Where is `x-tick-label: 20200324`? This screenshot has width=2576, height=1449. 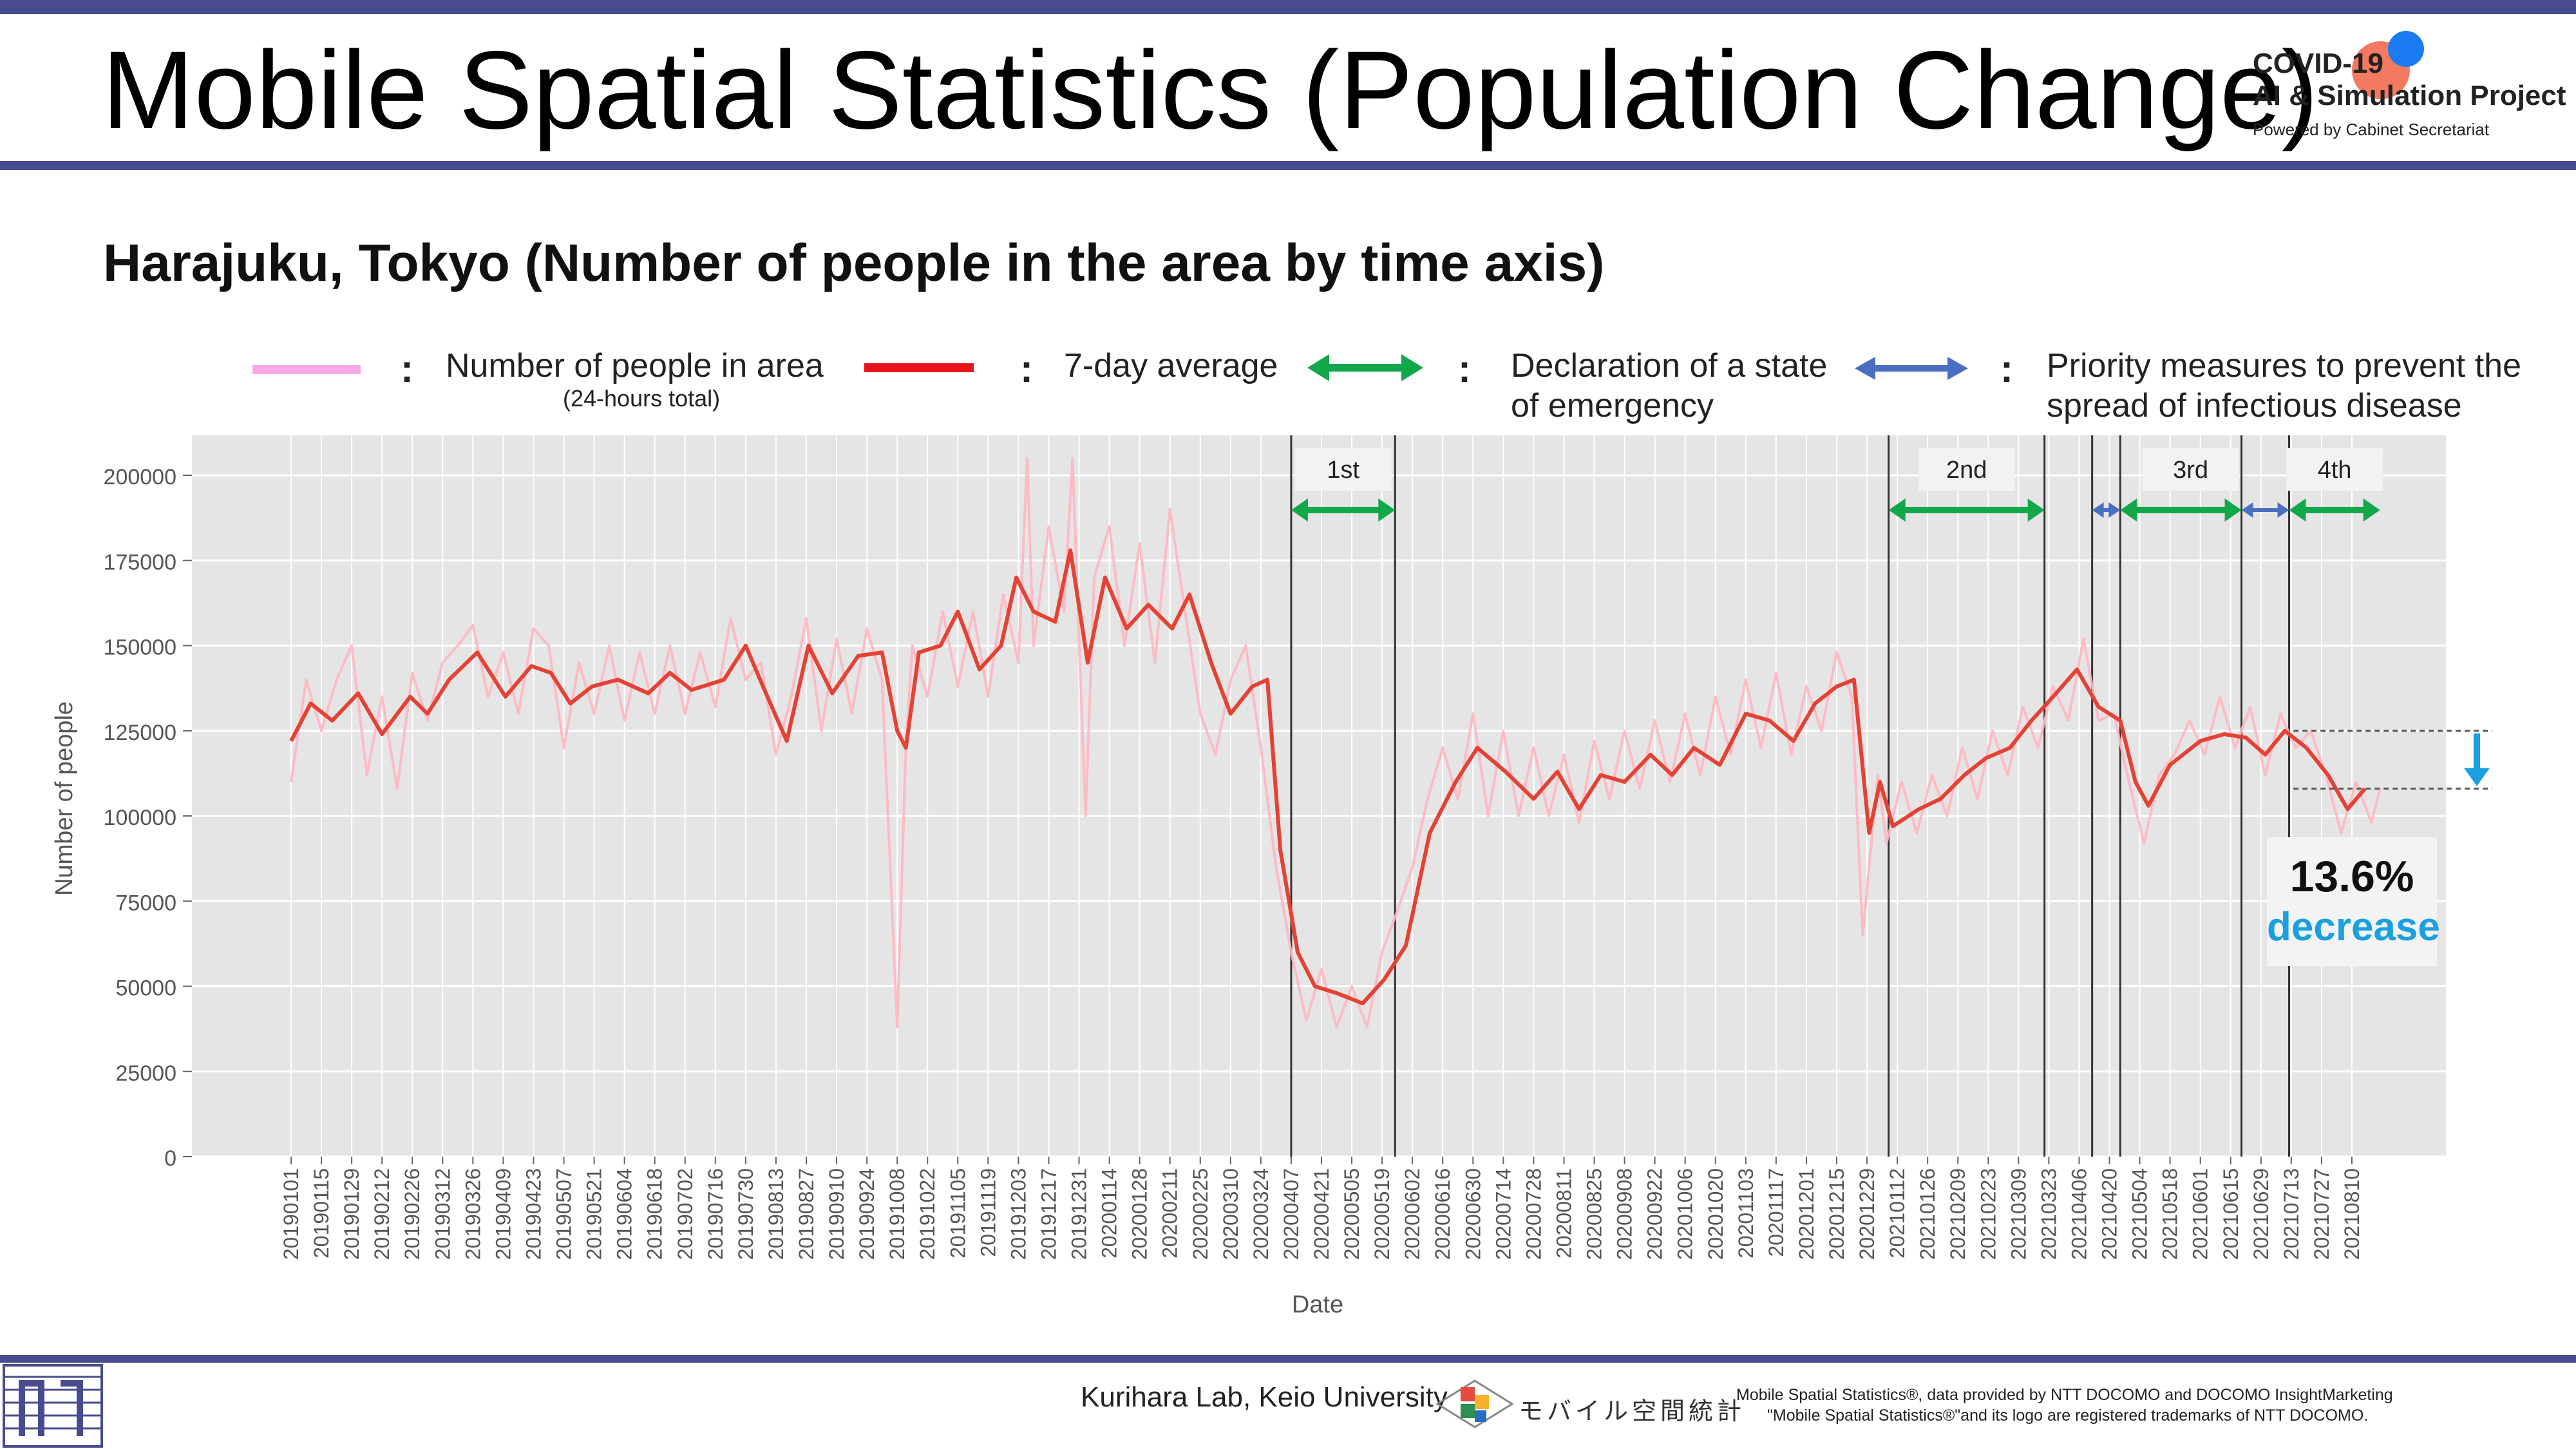
x-tick-label: 20200324 is located at coordinates (1261, 1214).